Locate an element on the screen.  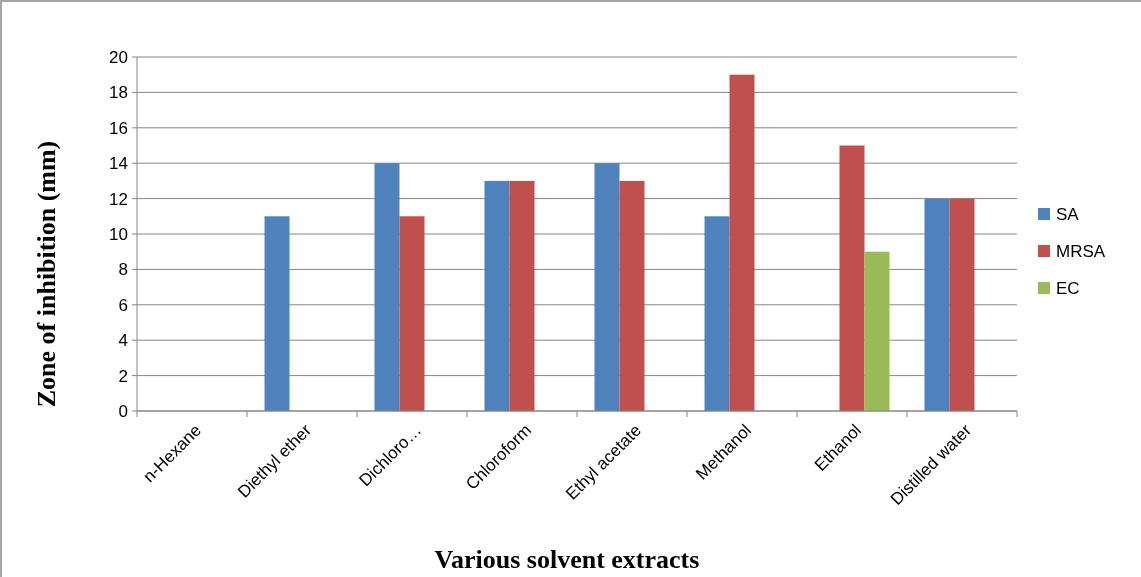
y-tick-label: 2 is located at coordinates (123, 376).